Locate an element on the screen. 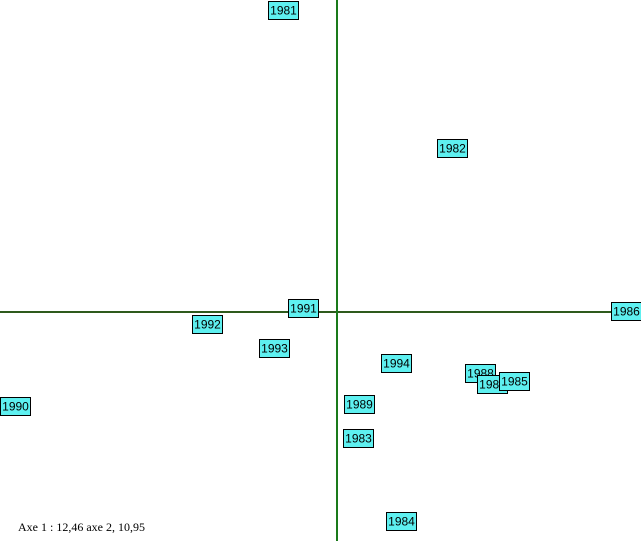 The height and width of the screenshot is (541, 641). scatter-point: 1993 is located at coordinates (274, 348).